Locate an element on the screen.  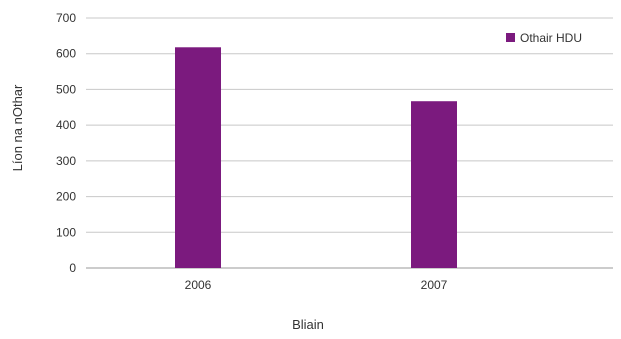
x-axis-title: Bliain is located at coordinates (308, 324).